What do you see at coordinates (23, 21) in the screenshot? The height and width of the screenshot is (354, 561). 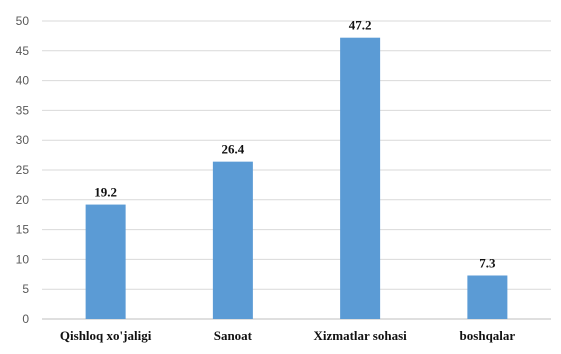 I see `y-tick-label: 50` at bounding box center [23, 21].